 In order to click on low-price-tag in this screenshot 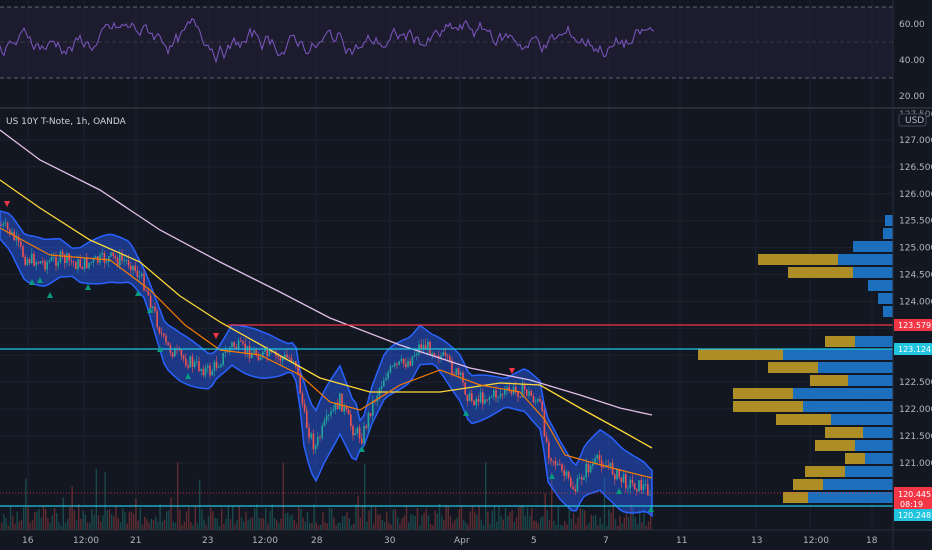, I will do `click(913, 515)`.